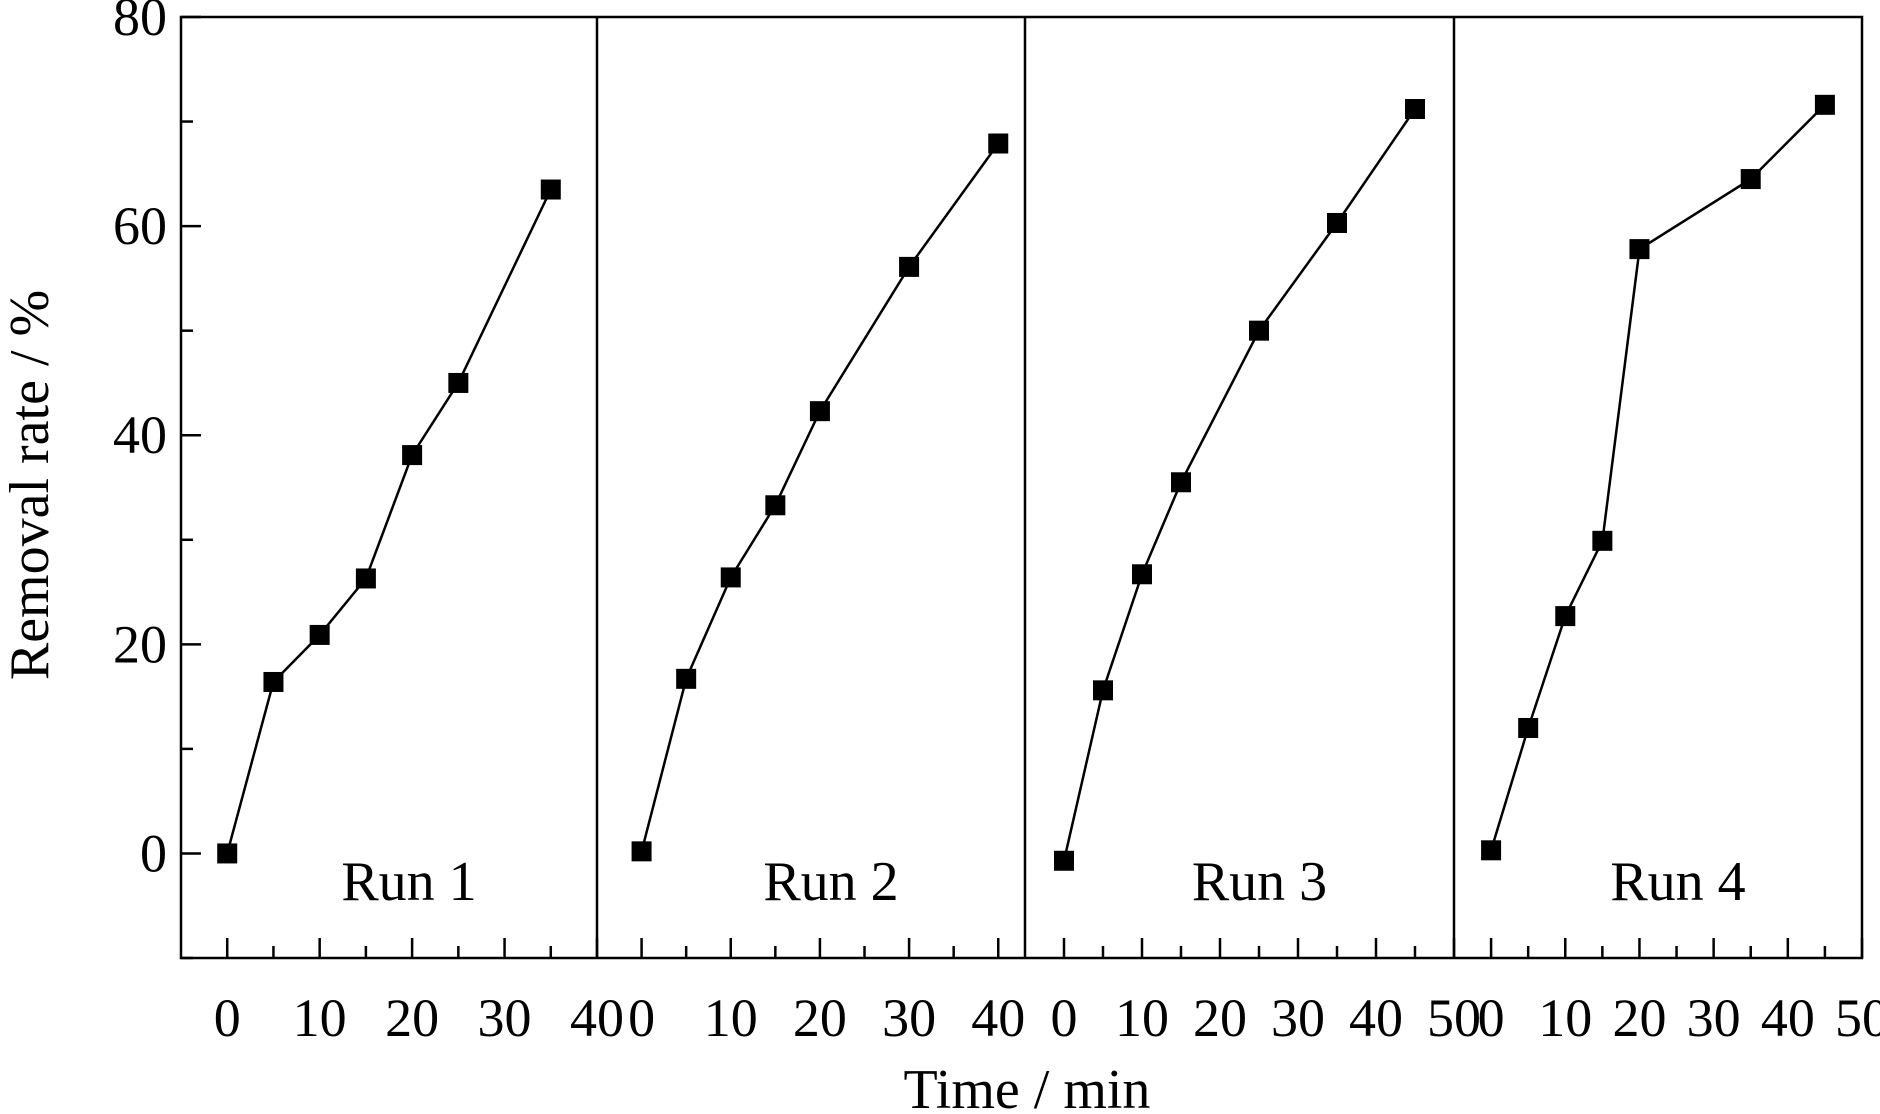  I want to click on y-axis: 0 20 40 60 80, so click(157, 480).